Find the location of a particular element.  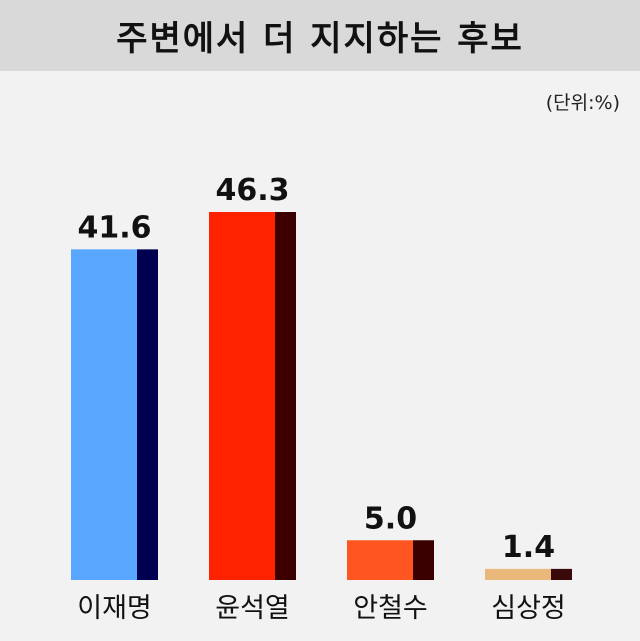

value-label-1: 41.6 is located at coordinates (114, 227).